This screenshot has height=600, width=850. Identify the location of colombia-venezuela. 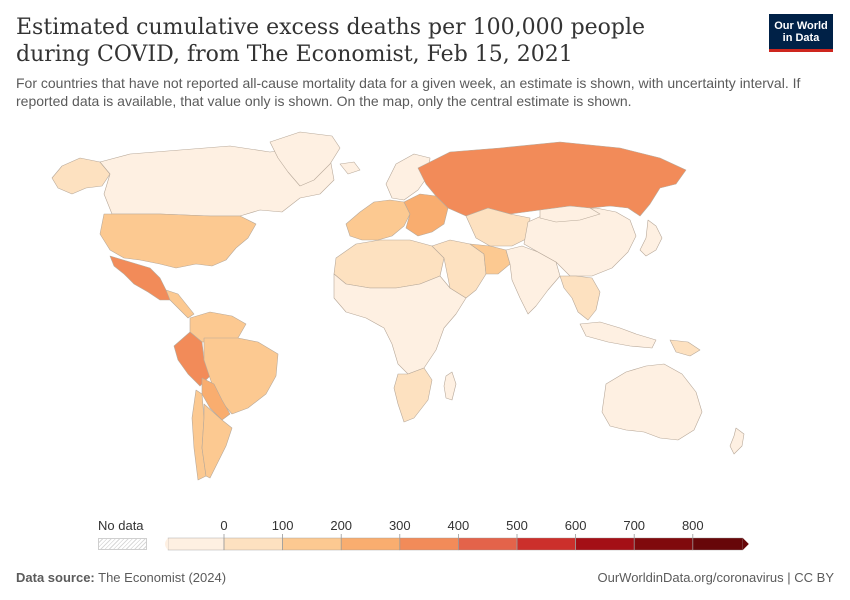
(218, 327).